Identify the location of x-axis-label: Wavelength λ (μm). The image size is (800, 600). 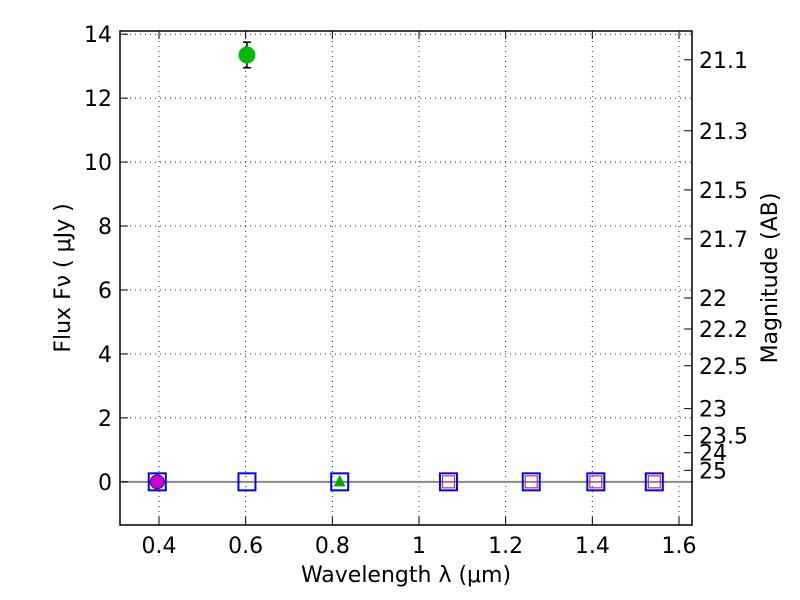
(406, 575).